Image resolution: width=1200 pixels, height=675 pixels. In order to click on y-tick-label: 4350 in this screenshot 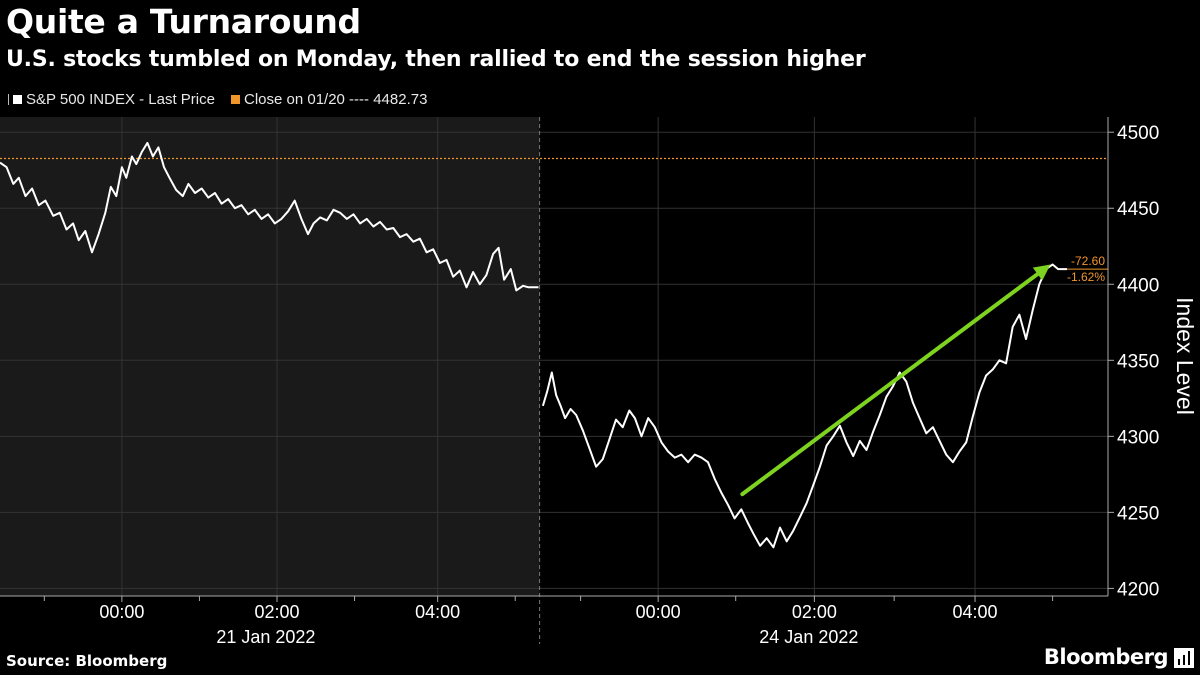, I will do `click(1138, 361)`.